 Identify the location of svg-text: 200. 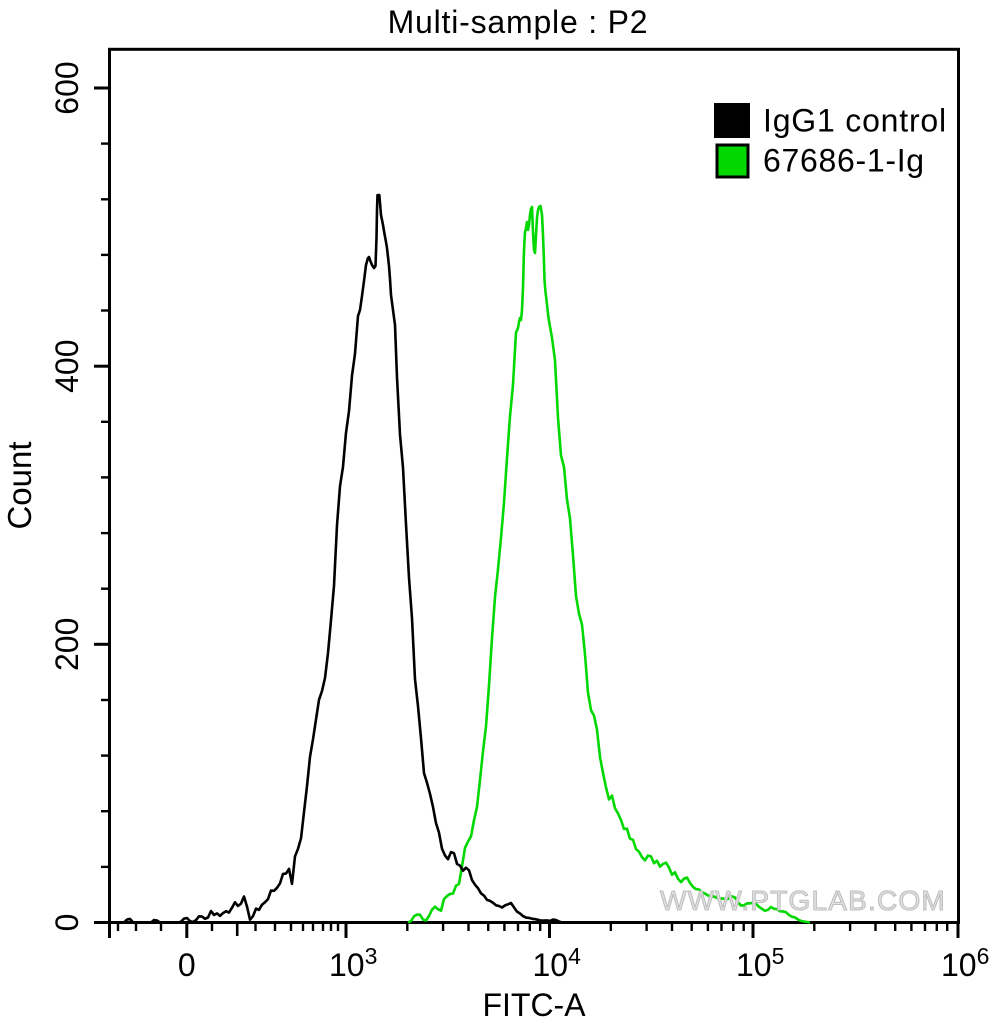
(67, 644).